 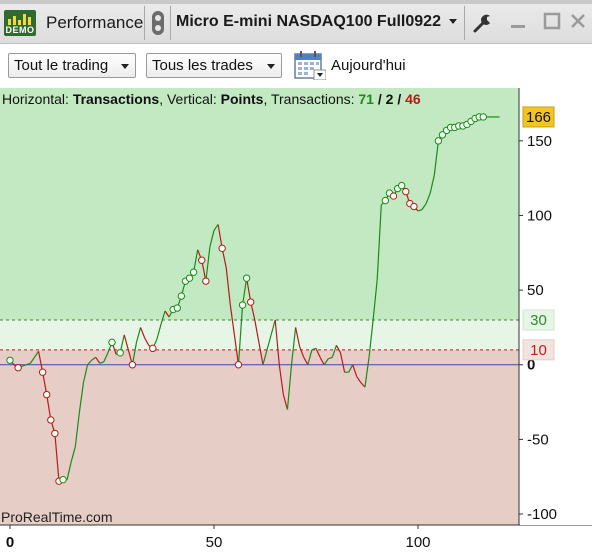 What do you see at coordinates (531, 365) in the screenshot?
I see `y-tick-label: 0` at bounding box center [531, 365].